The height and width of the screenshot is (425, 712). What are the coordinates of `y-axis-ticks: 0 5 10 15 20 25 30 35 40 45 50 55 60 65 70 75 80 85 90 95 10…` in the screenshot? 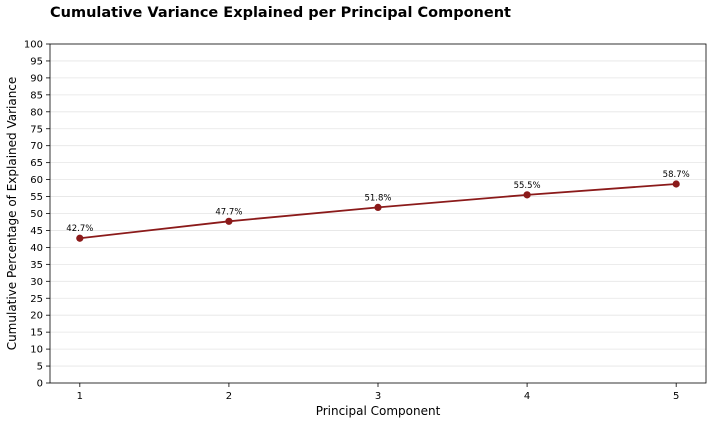 It's located at (37, 215).